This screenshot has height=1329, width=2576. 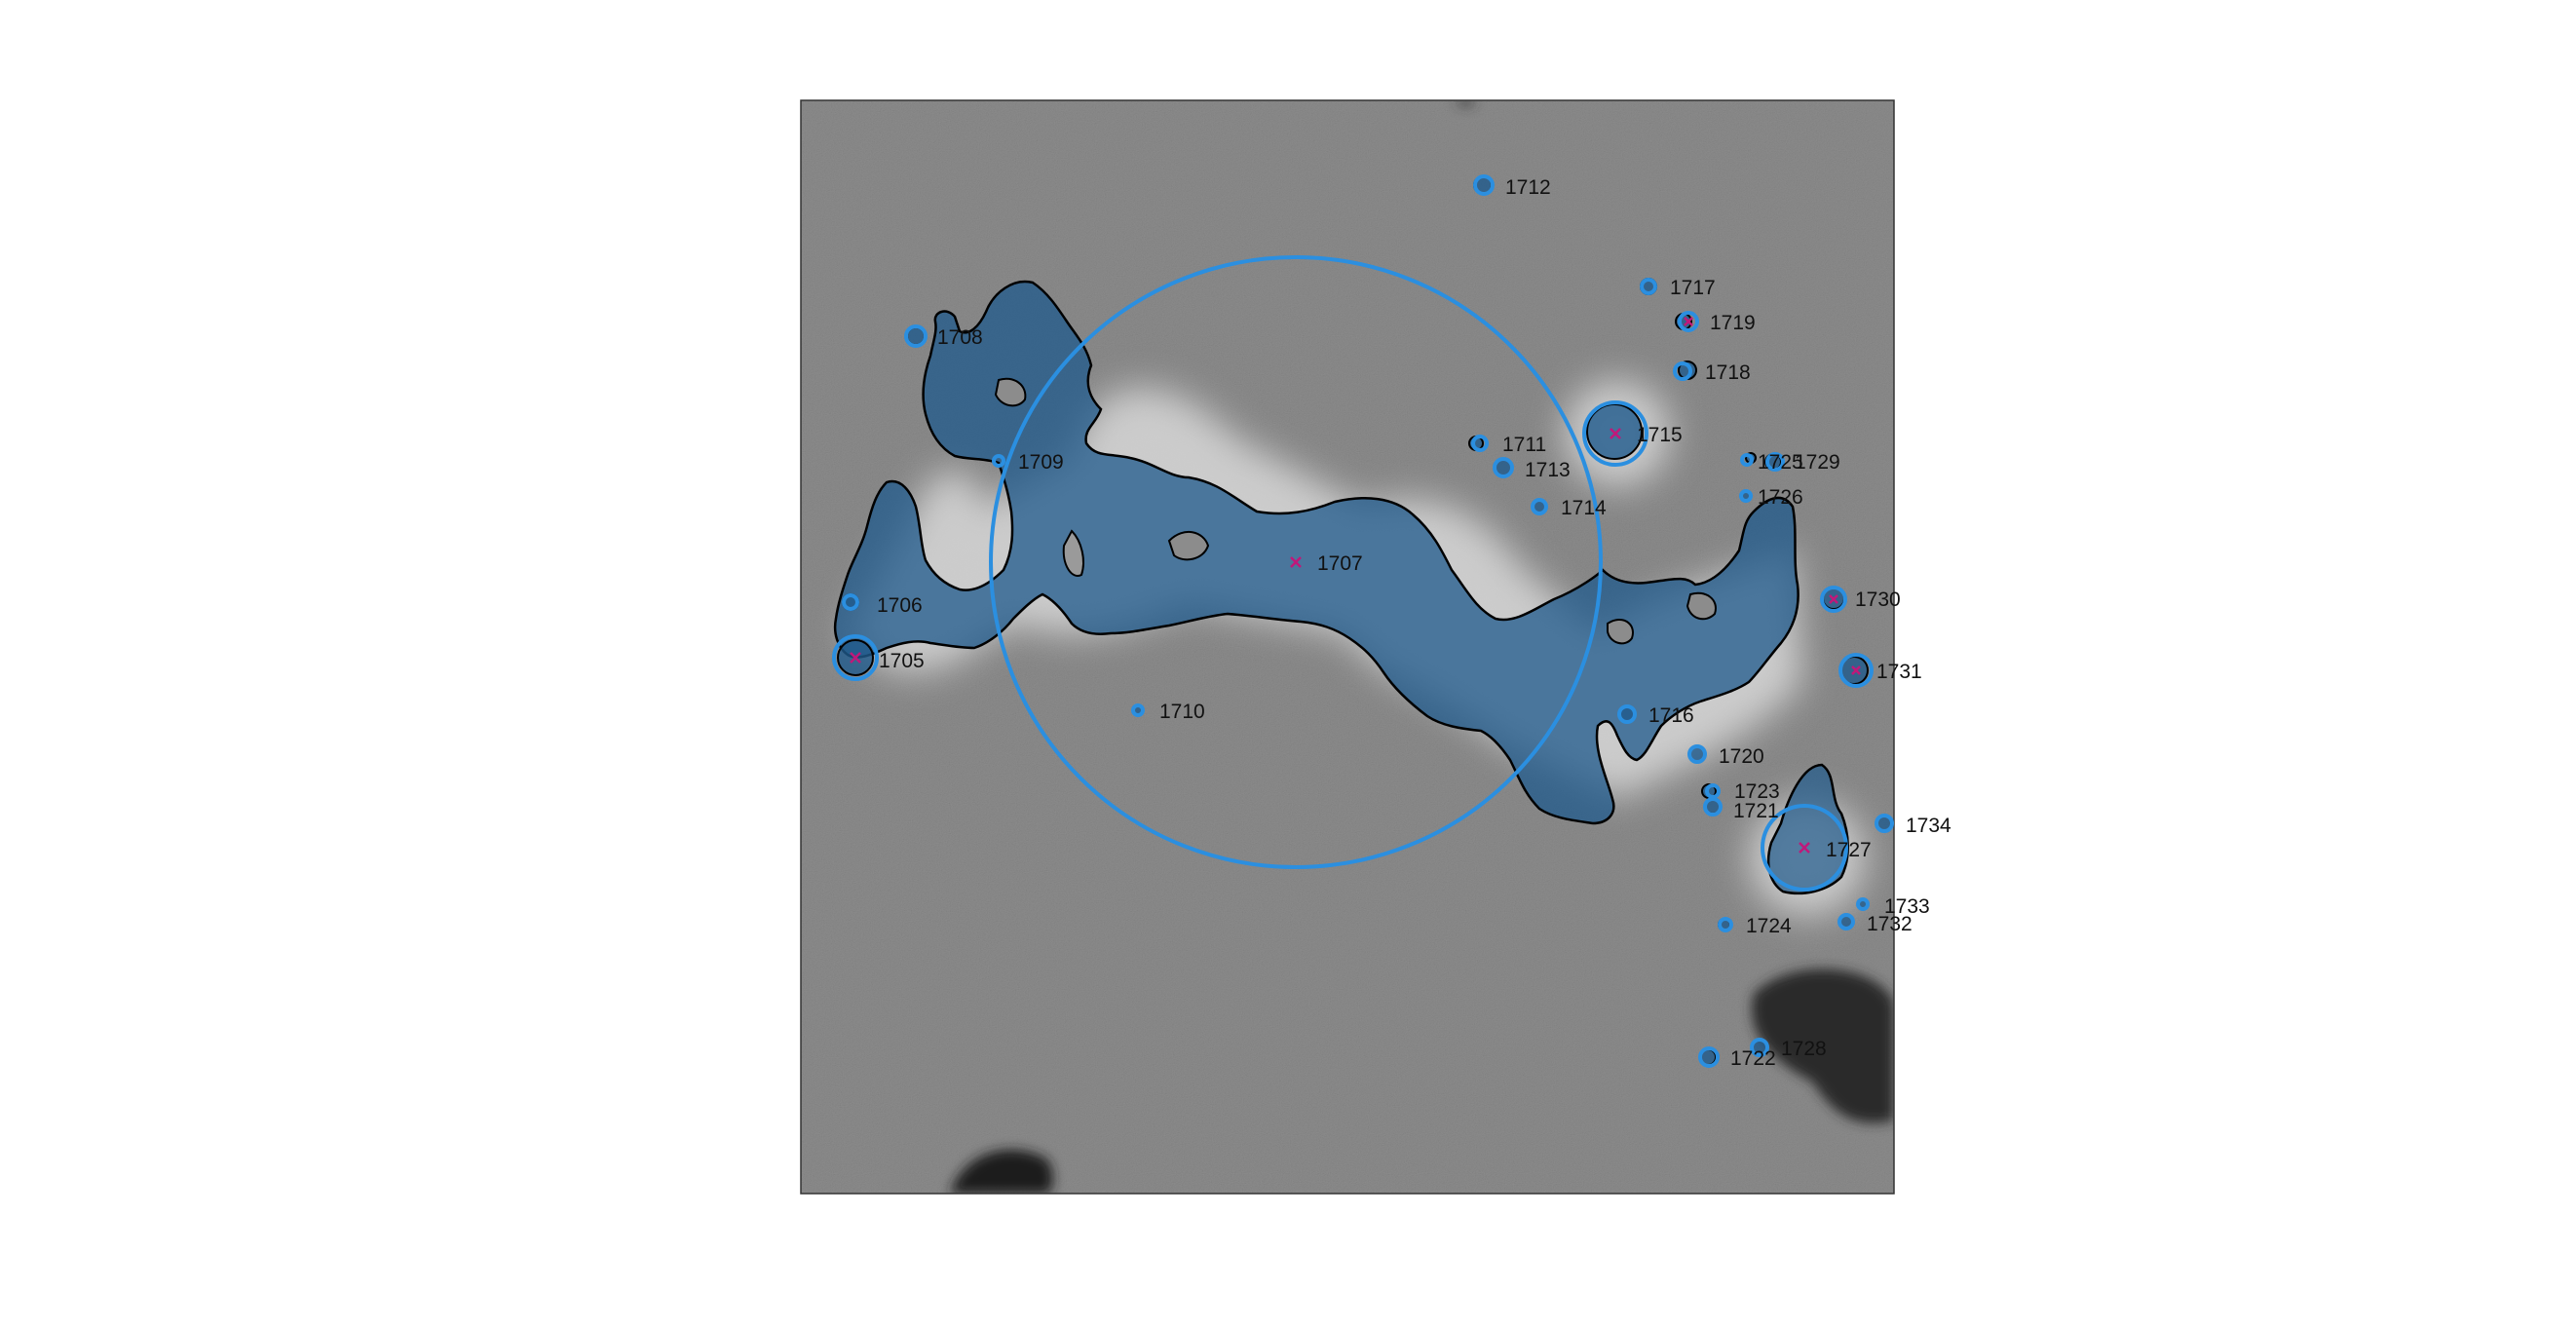 I want to click on label-1718: 1718, so click(x=1728, y=372).